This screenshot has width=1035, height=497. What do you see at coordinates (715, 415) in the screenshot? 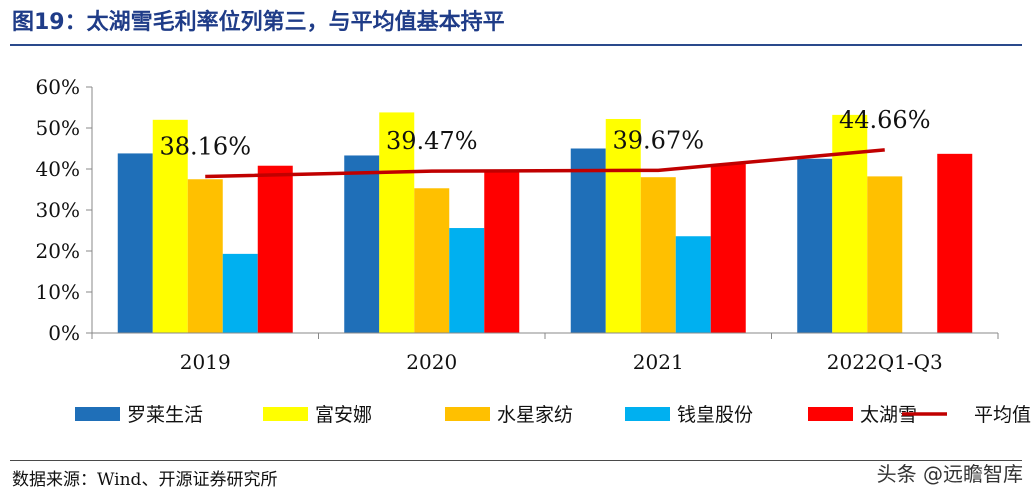
I see `legend-label: 钱皇股份` at bounding box center [715, 415].